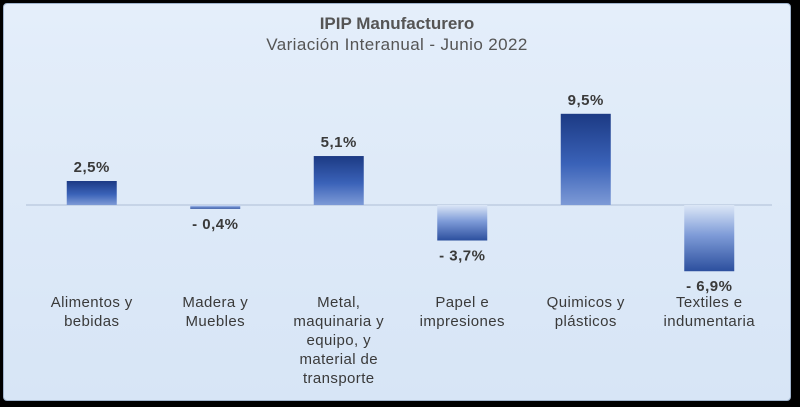 This screenshot has width=800, height=407. What do you see at coordinates (709, 286) in the screenshot?
I see `data-label-5: - 6,9%` at bounding box center [709, 286].